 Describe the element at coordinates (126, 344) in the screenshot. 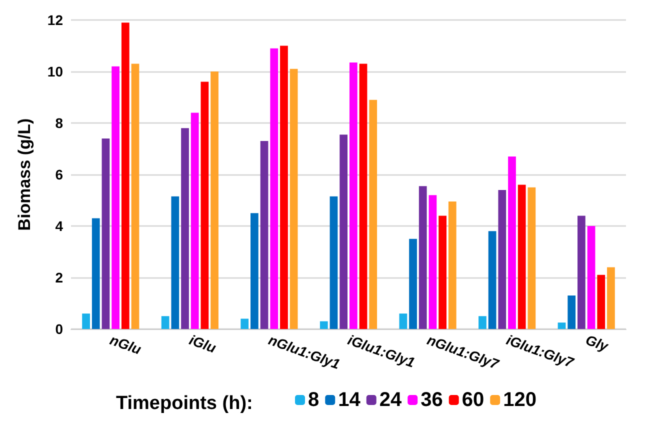

I see `x-tick-label: nGlu` at that location.